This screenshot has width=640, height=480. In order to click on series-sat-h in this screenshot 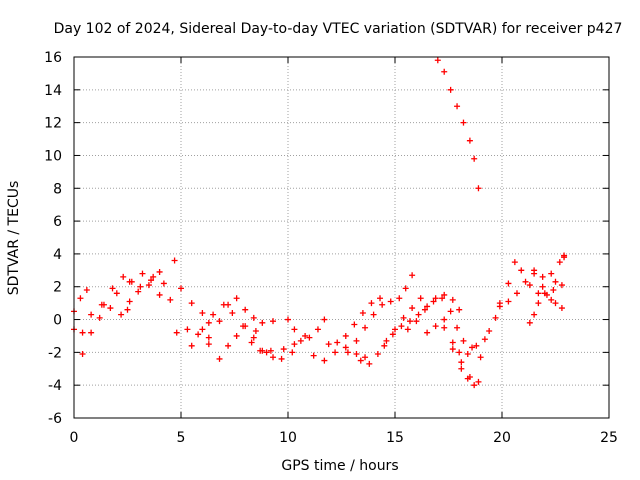, I will do `click(229, 328)`.